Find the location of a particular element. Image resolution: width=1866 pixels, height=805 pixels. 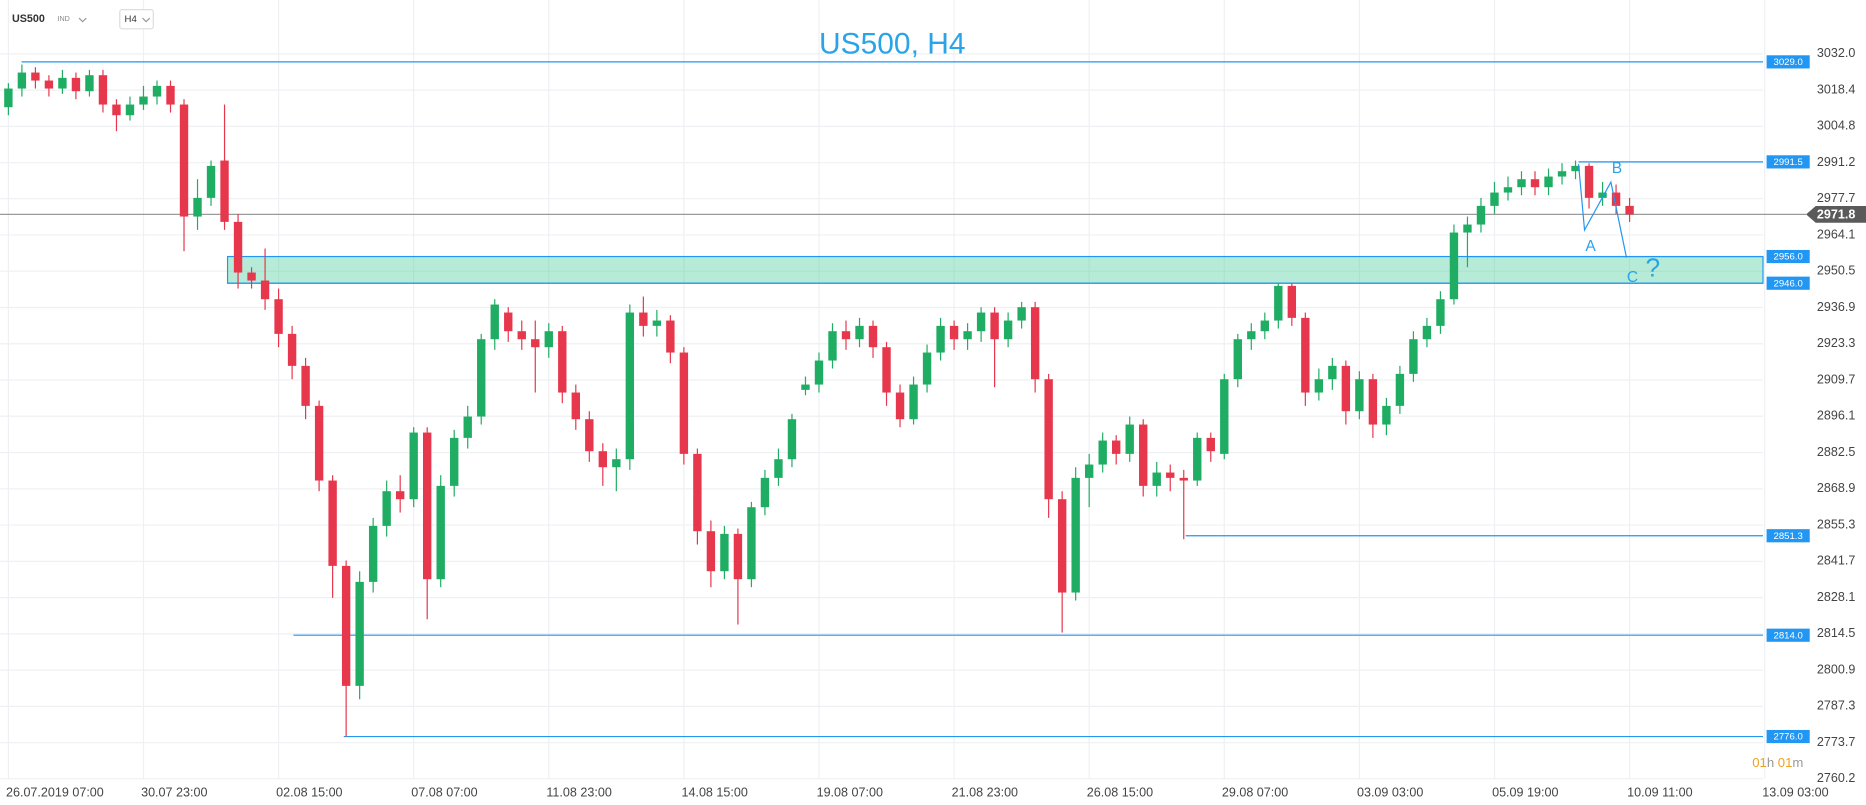

level-label: 2814.0 is located at coordinates (1788, 635).